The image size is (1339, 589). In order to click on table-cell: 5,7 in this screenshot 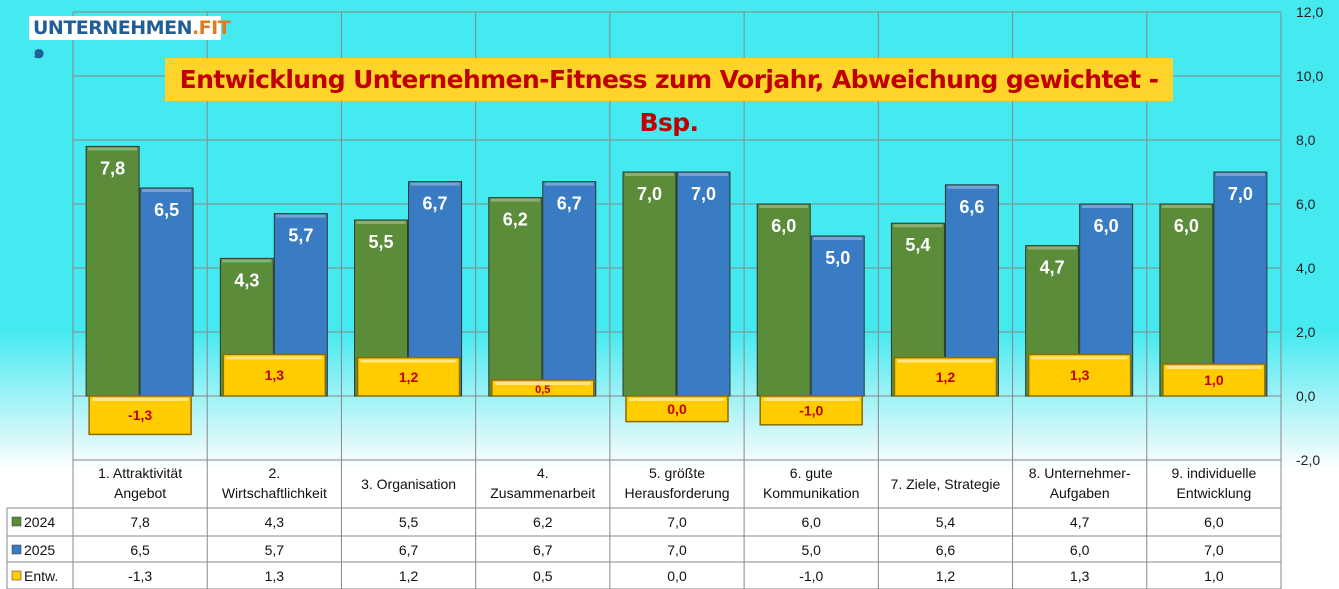, I will do `click(275, 550)`.